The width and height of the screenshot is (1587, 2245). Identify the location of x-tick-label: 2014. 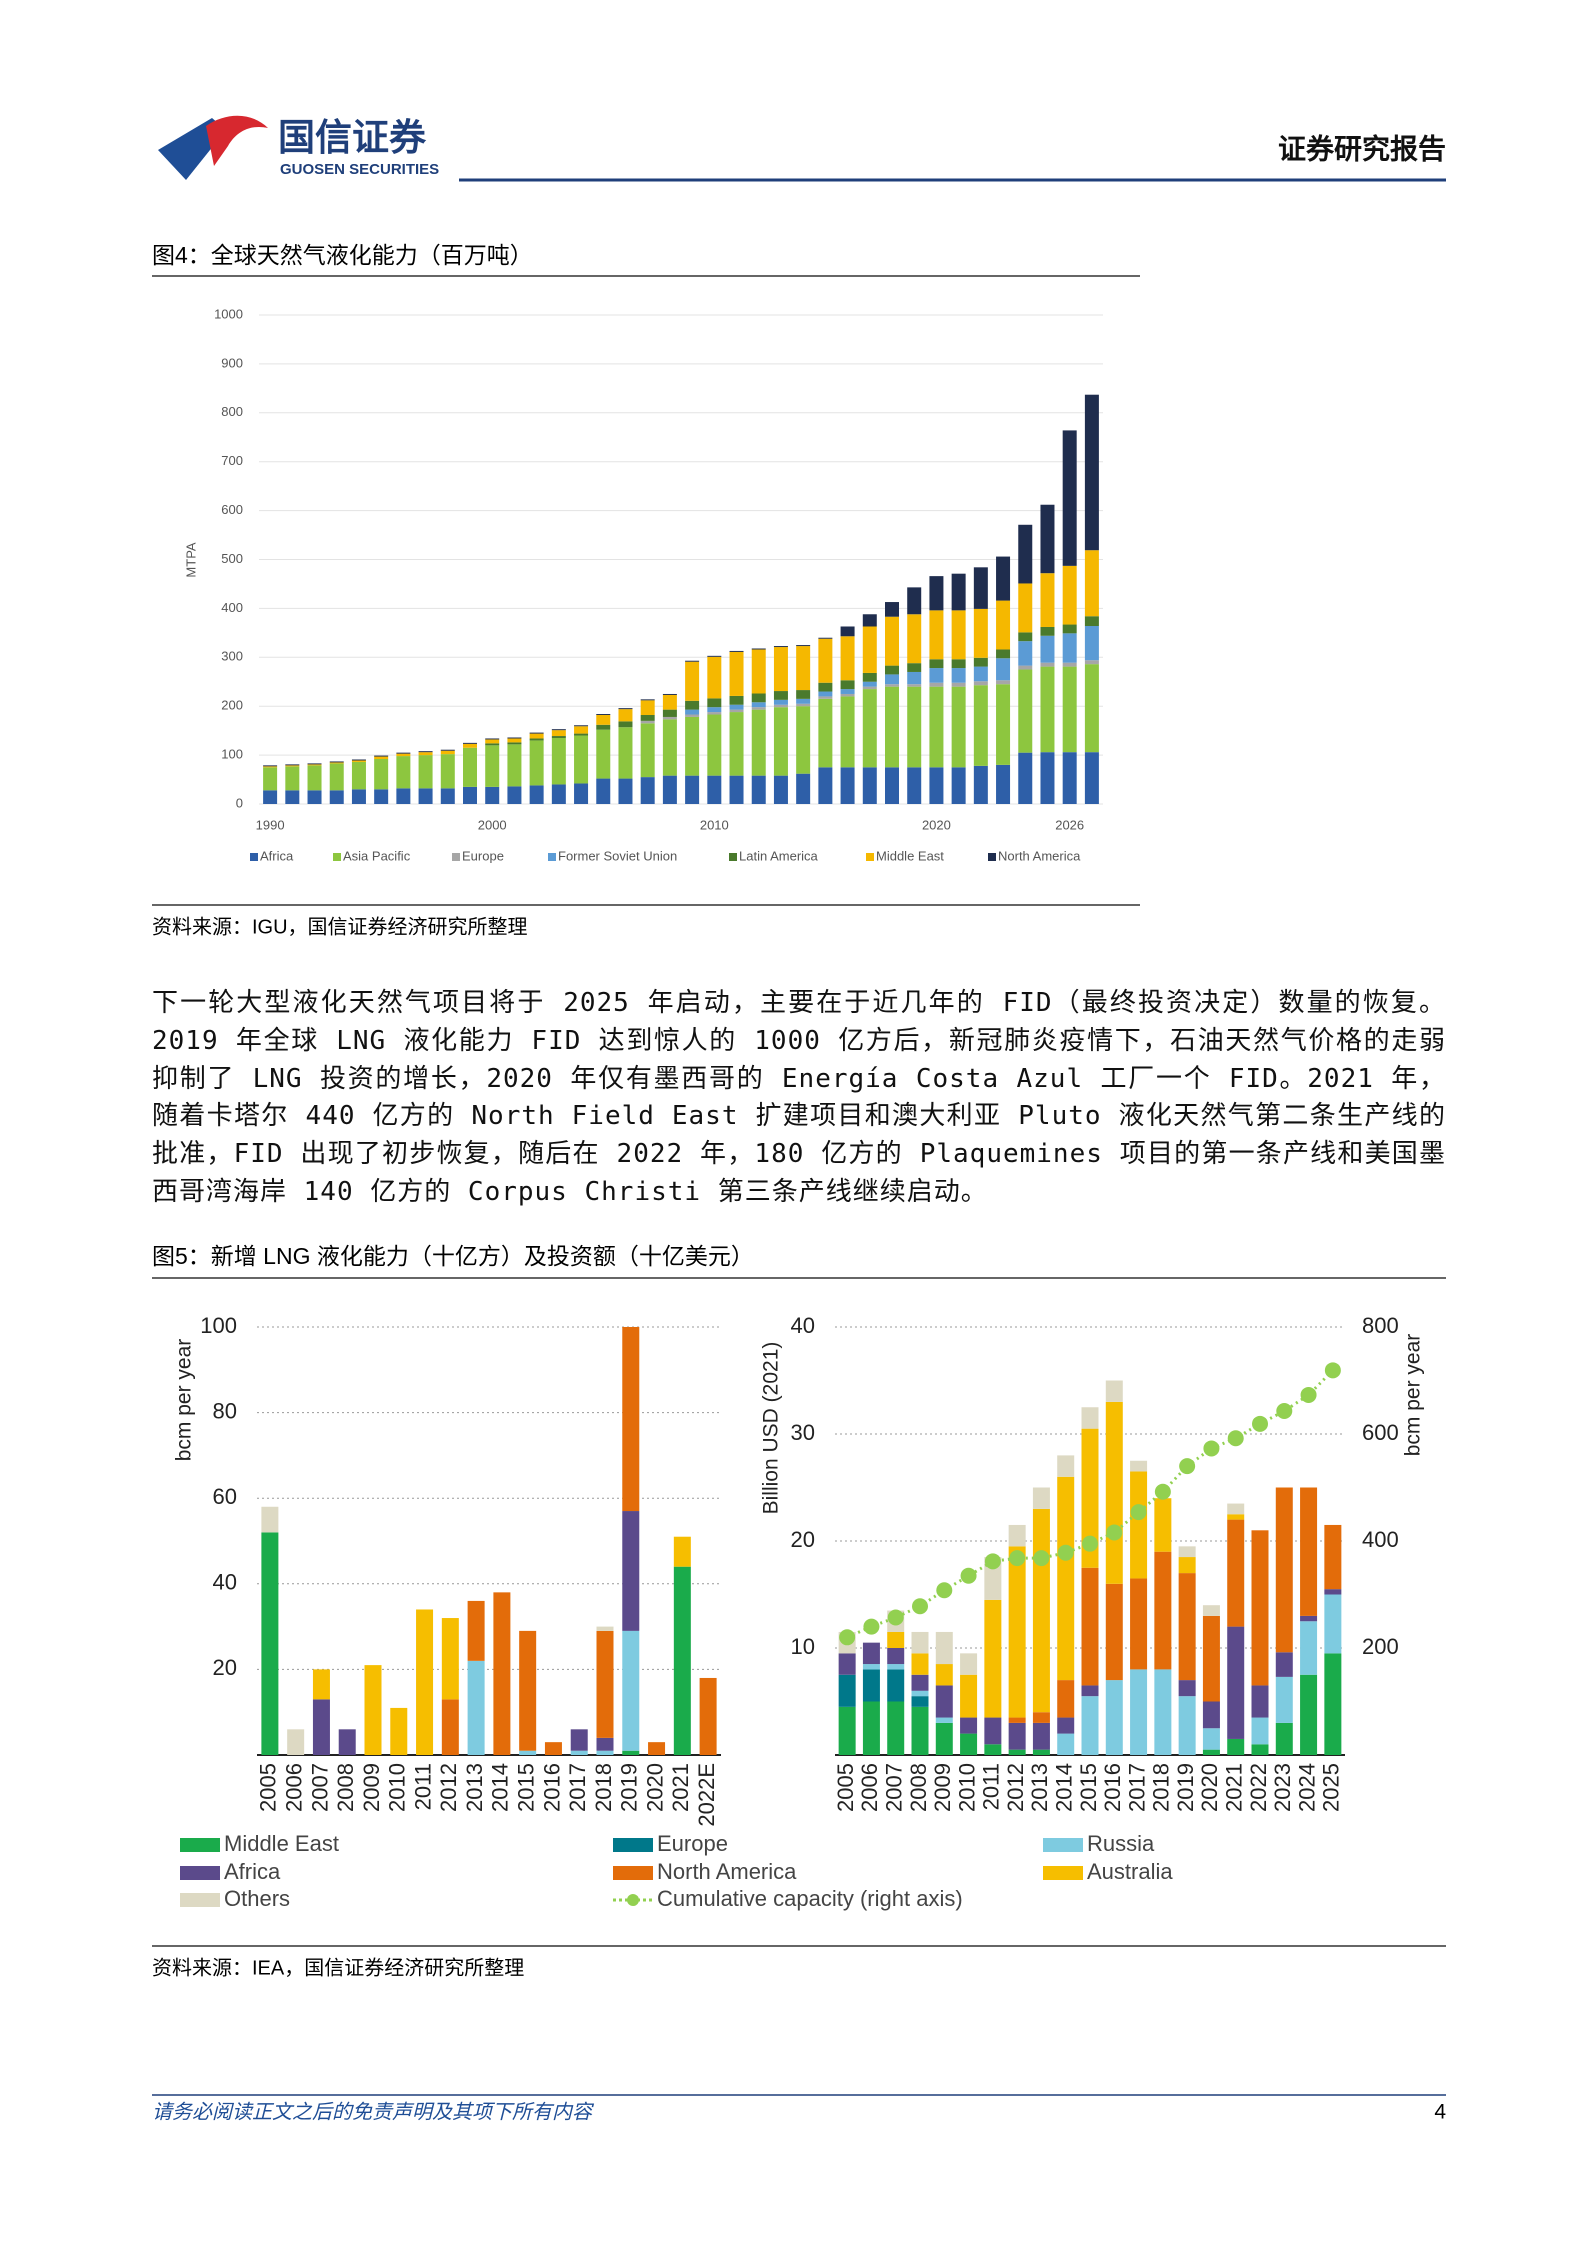
(500, 1787).